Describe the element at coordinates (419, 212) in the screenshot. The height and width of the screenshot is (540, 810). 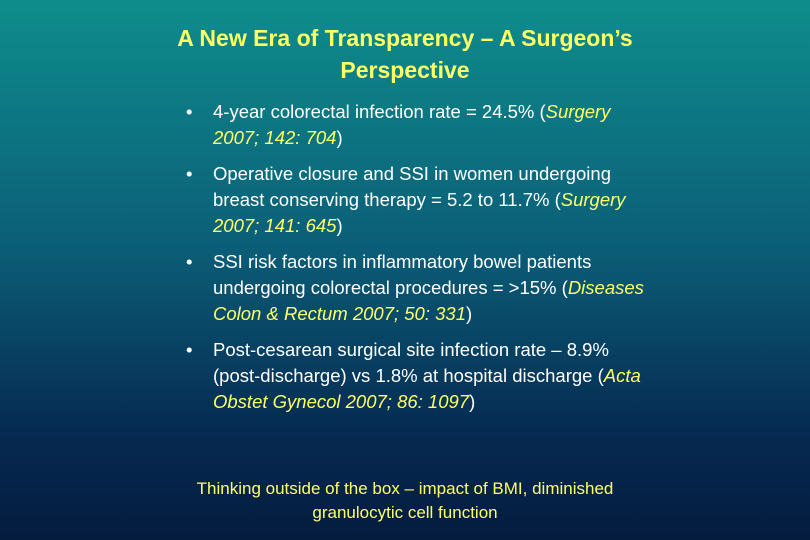
I see `bullet-citation: Surgery 2007; 141: 645` at that location.